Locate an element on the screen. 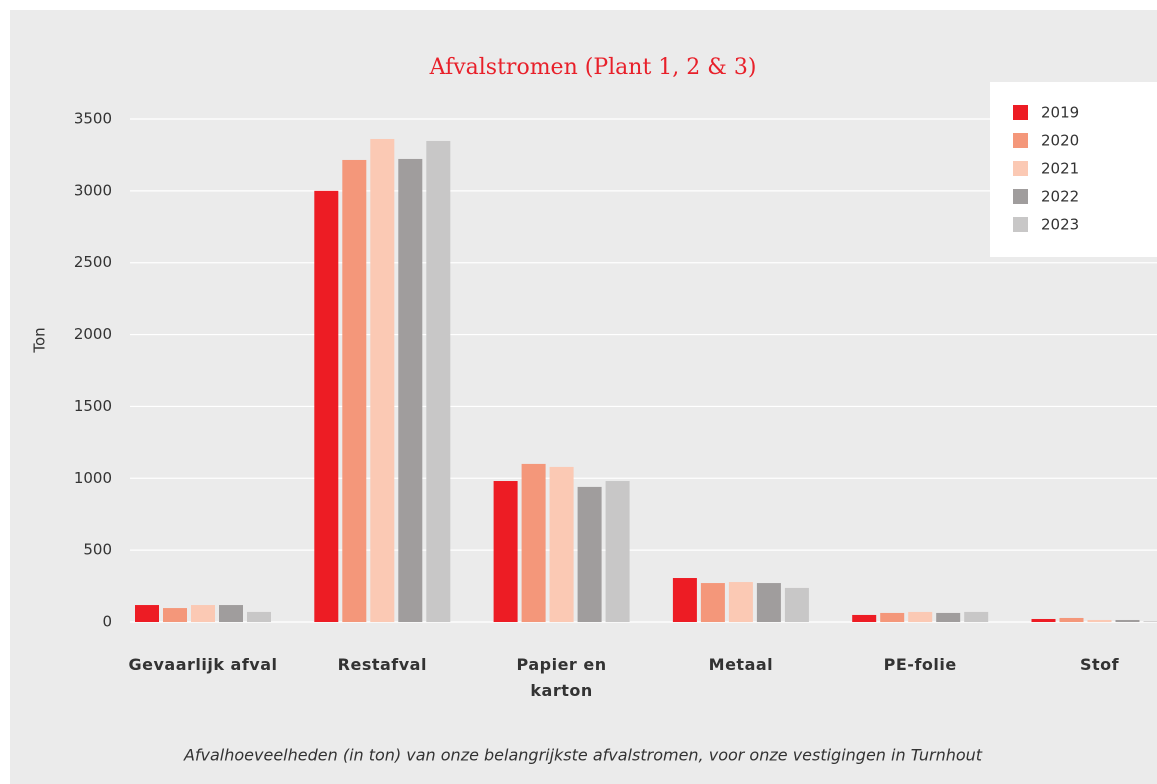 The width and height of the screenshot is (1157, 784). legend-label: 2023 is located at coordinates (1060, 225).